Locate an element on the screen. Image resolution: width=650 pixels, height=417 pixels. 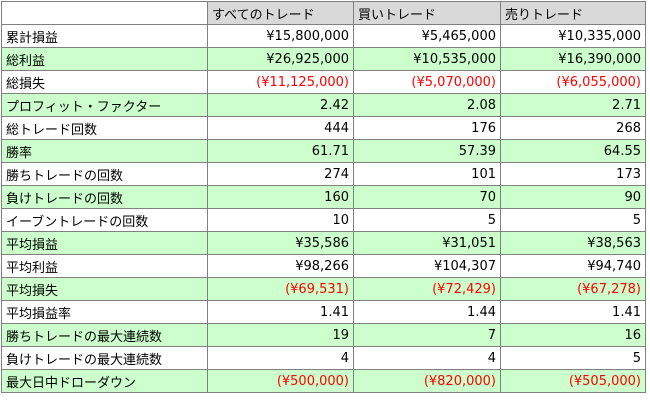
all-trades-value: 10 is located at coordinates (280, 220).